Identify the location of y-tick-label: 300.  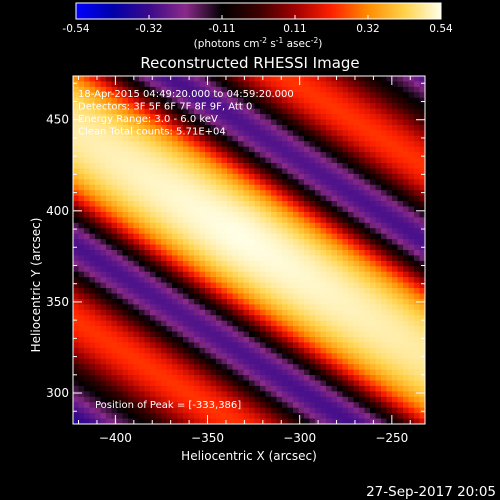
(57, 393).